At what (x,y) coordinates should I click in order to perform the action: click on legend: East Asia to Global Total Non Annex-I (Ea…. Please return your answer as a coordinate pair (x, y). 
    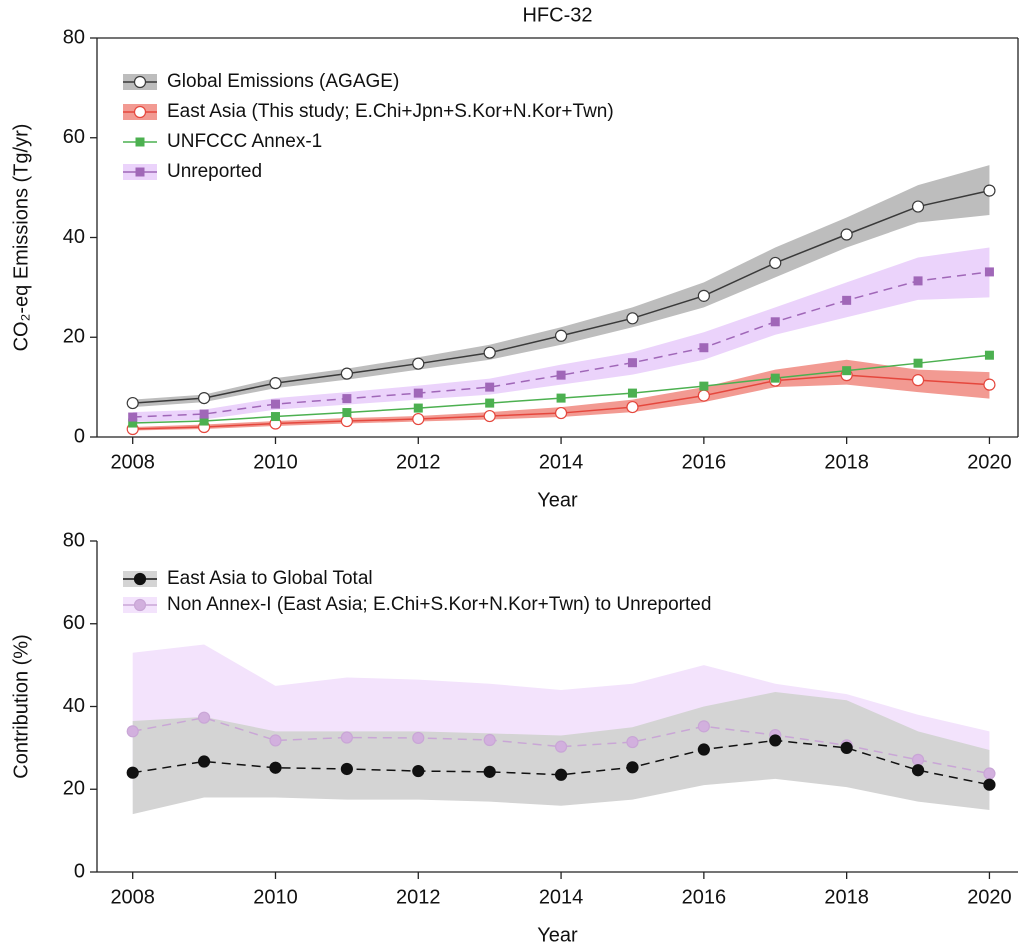
    Looking at the image, I should click on (417, 591).